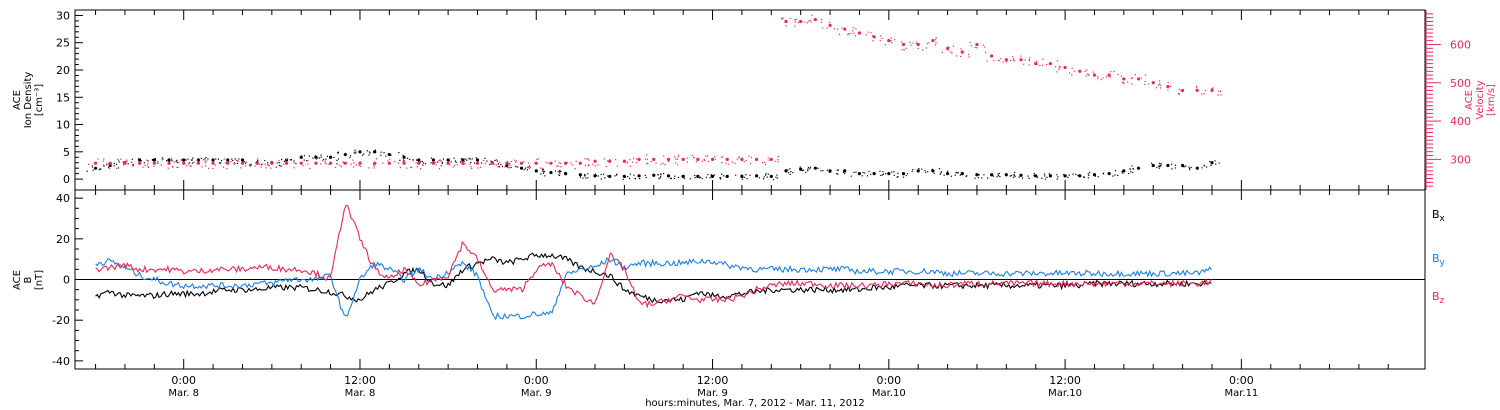 The height and width of the screenshot is (410, 1500). I want to click on velocity-axis-label-line: [km/s], so click(1491, 100).